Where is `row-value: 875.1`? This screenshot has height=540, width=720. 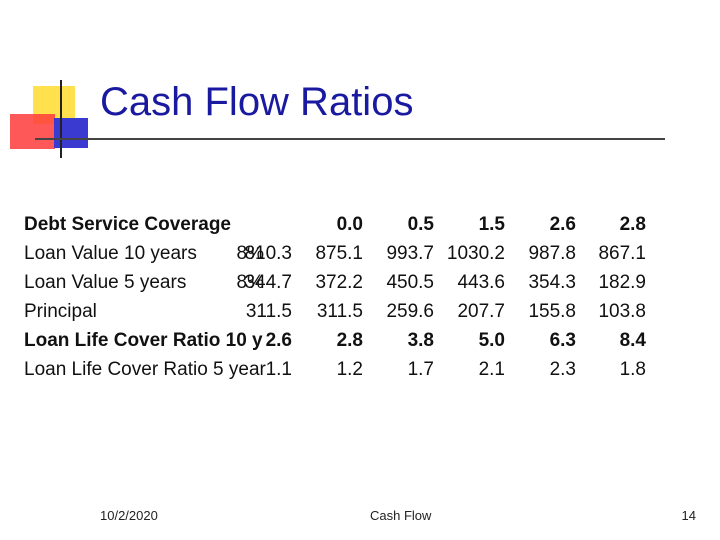 row-value: 875.1 is located at coordinates (339, 253).